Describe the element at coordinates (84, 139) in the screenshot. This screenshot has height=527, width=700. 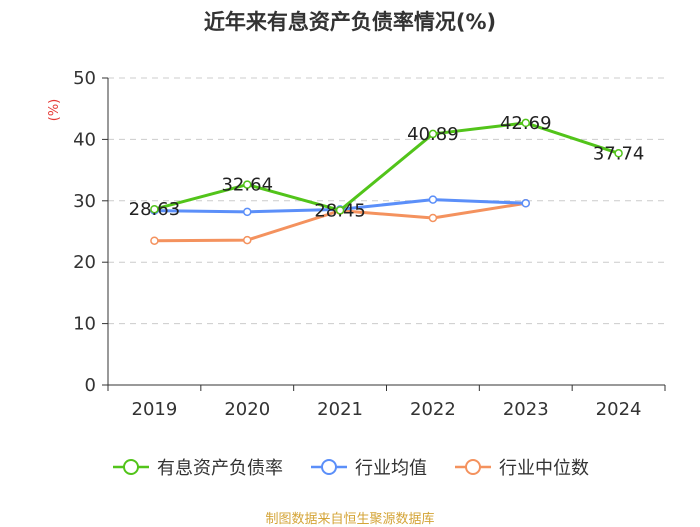
I see `y-tick-label: 40` at that location.